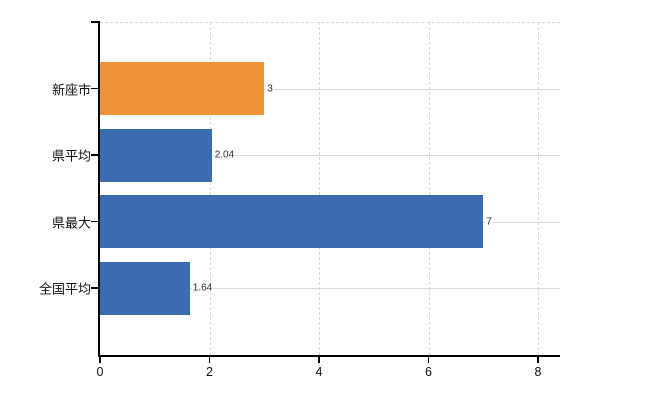  Describe the element at coordinates (538, 372) in the screenshot. I see `x-tick-label: 8` at that location.